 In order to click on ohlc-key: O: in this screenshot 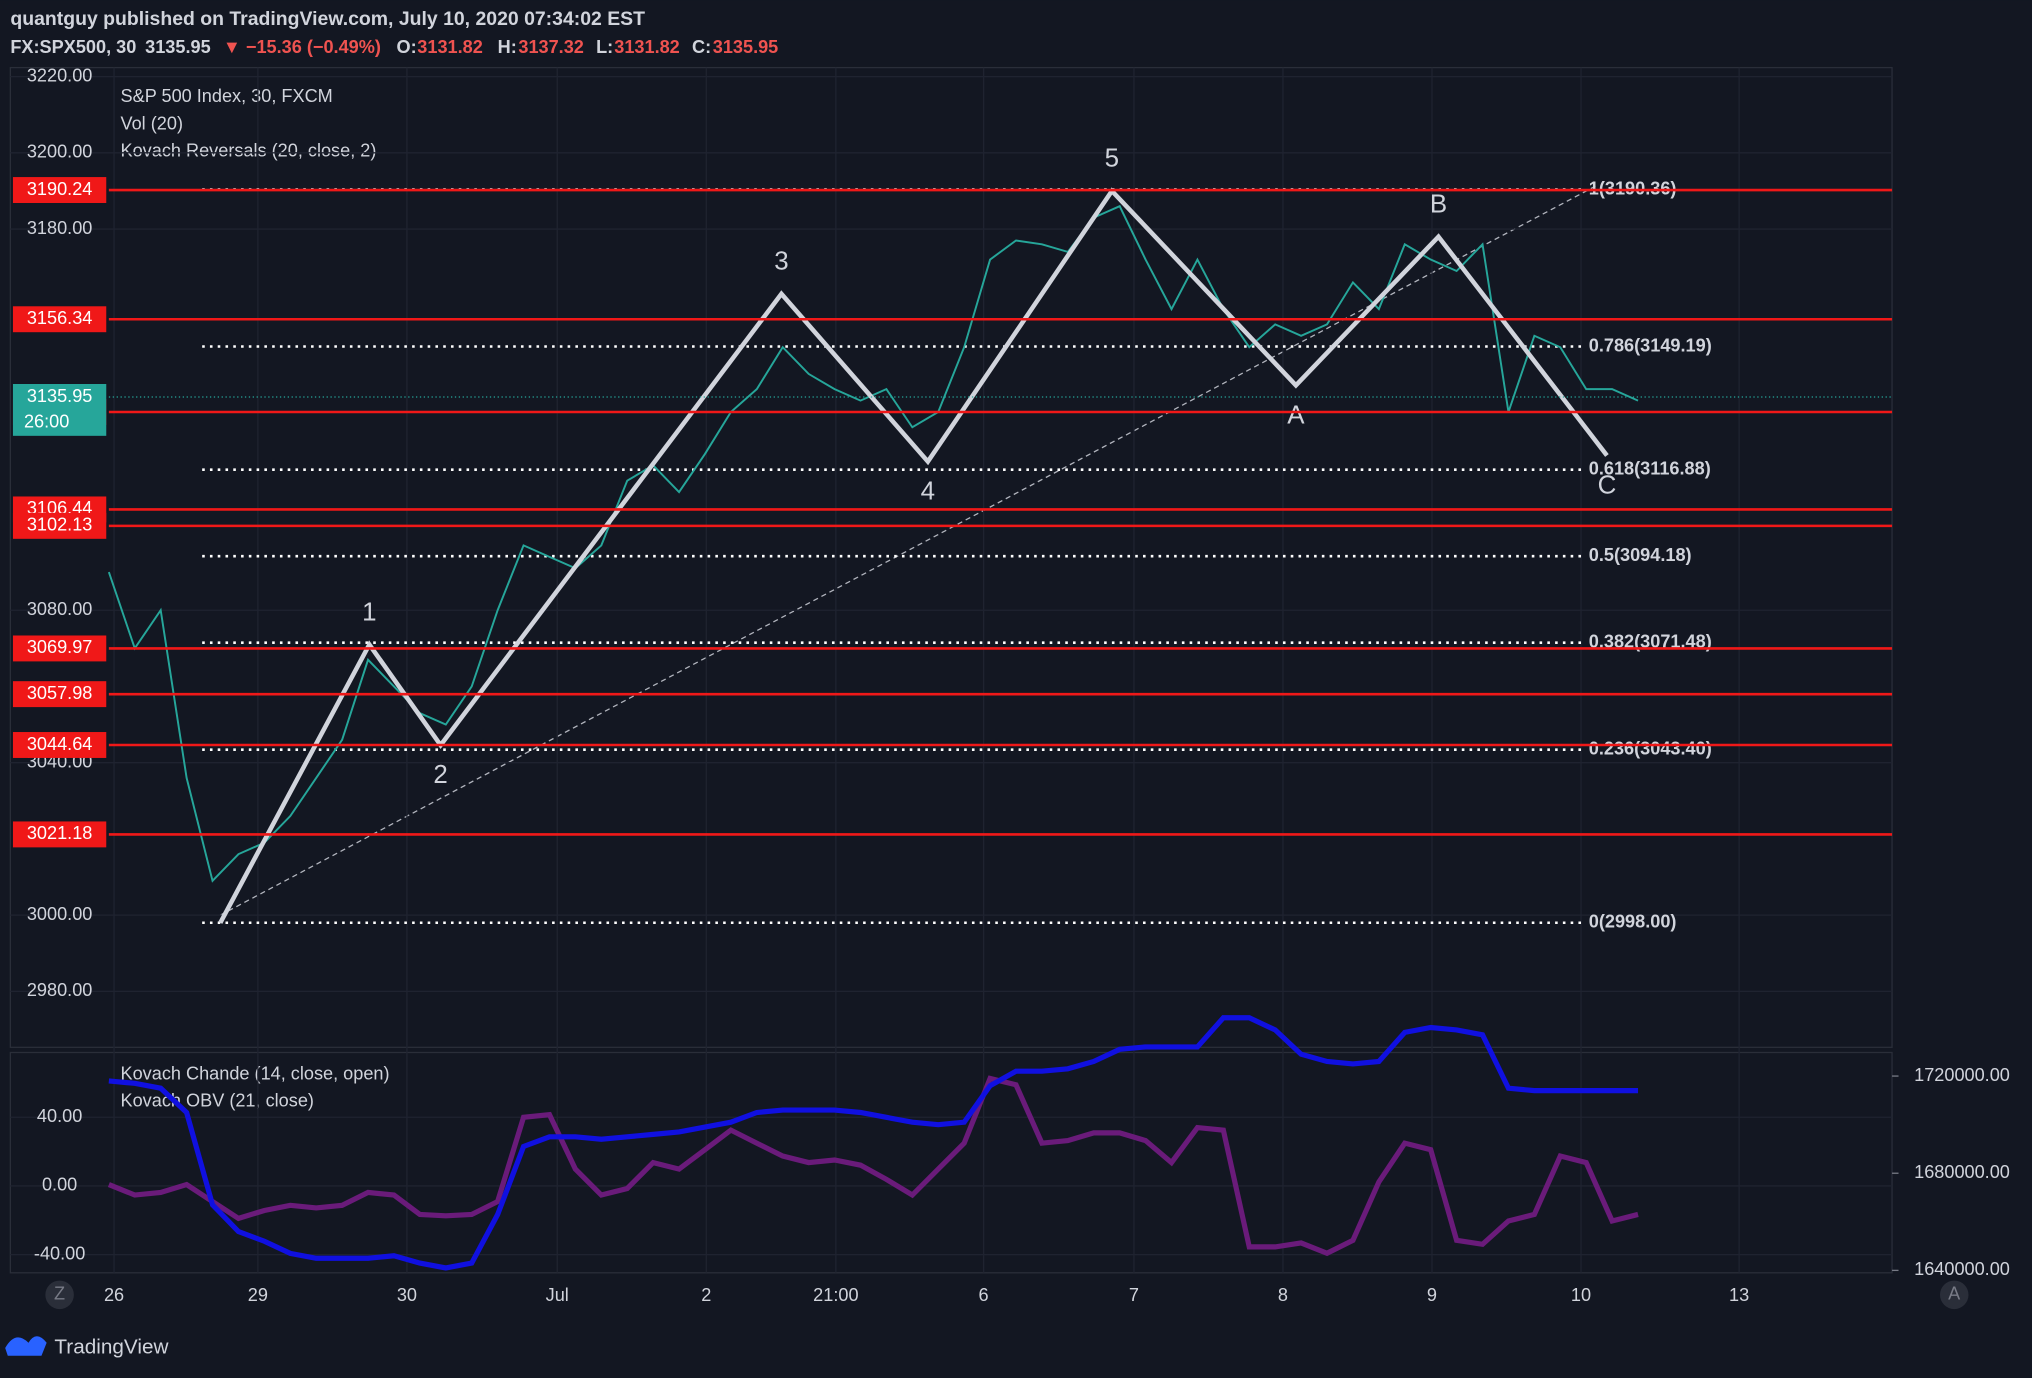, I will do `click(407, 47)`.